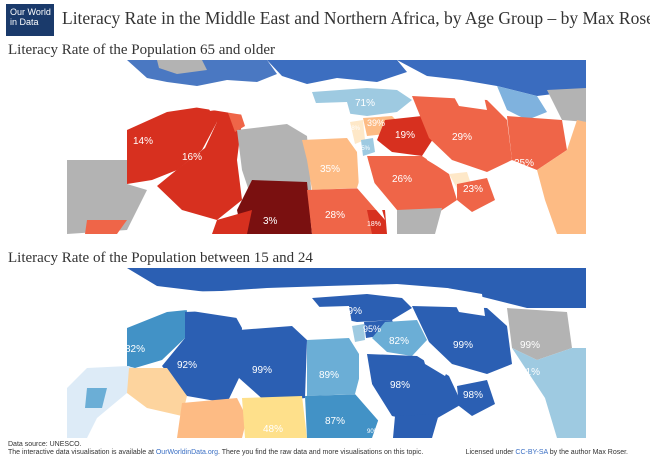  Describe the element at coordinates (372, 329) in the screenshot. I see `label-syria-b: 95%` at that location.